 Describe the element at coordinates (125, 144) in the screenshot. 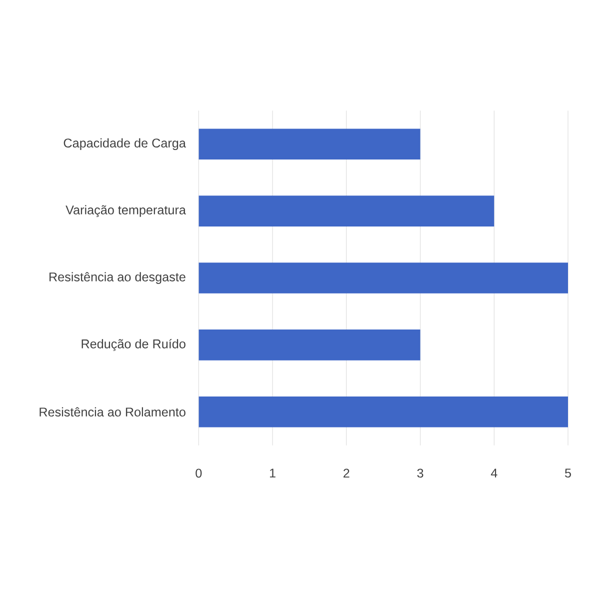

I see `y-tick-label: Capacidade de Carga` at that location.